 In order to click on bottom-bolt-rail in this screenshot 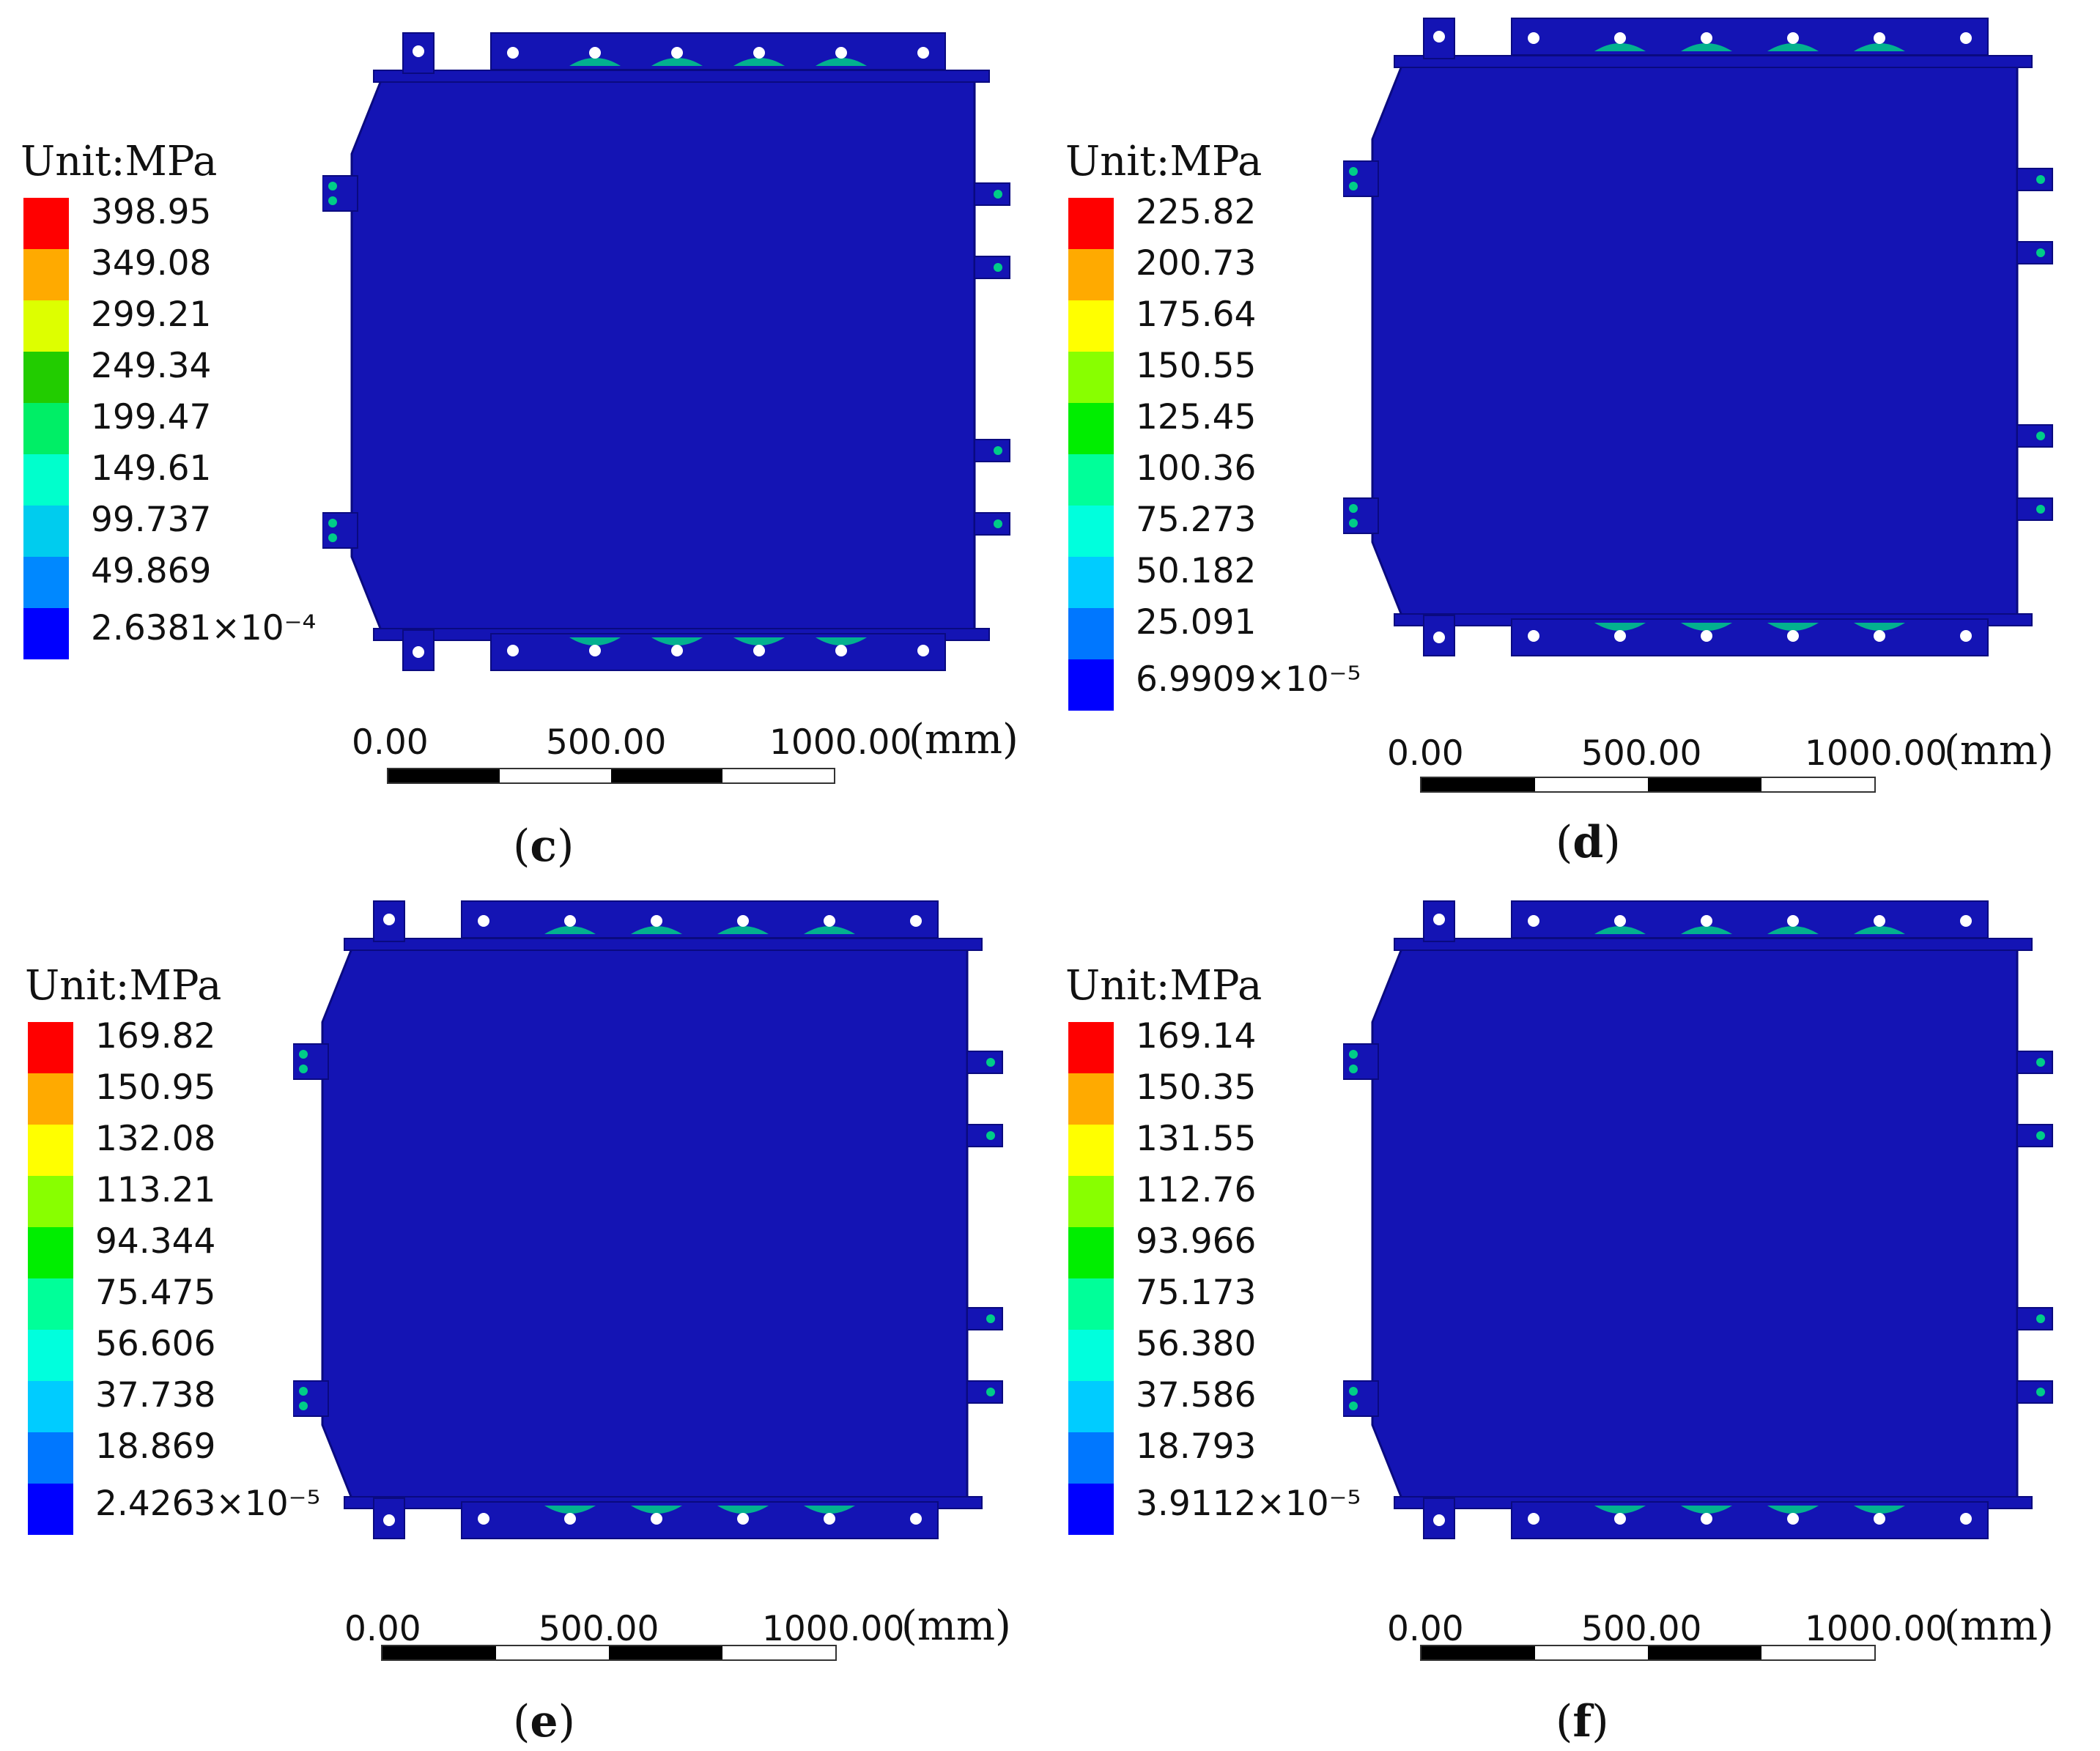, I will do `click(1750, 637)`.